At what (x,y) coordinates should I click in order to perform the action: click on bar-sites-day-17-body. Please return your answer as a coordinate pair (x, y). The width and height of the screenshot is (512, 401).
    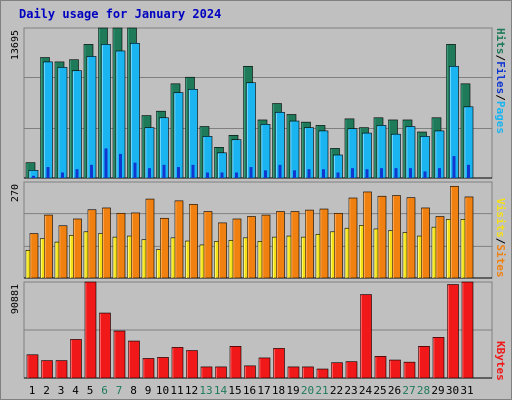
    Looking at the image, I should click on (266, 246).